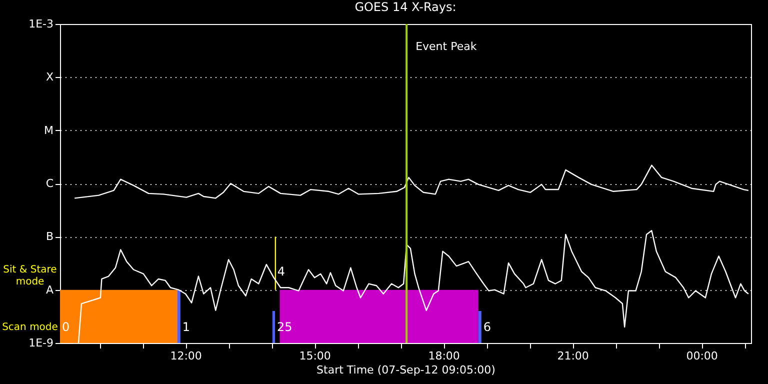  I want to click on x-axis-title: Start Time (07-Sep-12 09:05:00), so click(406, 370).